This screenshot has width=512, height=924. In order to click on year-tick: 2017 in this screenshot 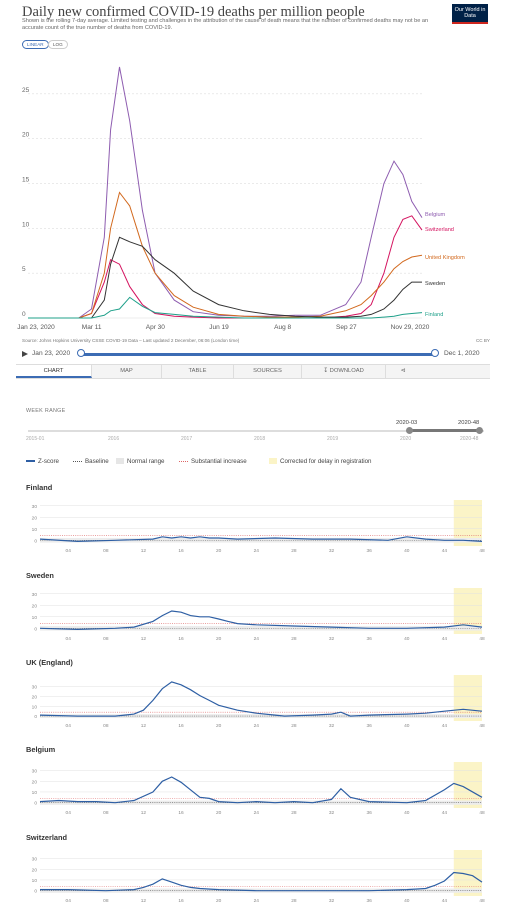, I will do `click(187, 439)`.